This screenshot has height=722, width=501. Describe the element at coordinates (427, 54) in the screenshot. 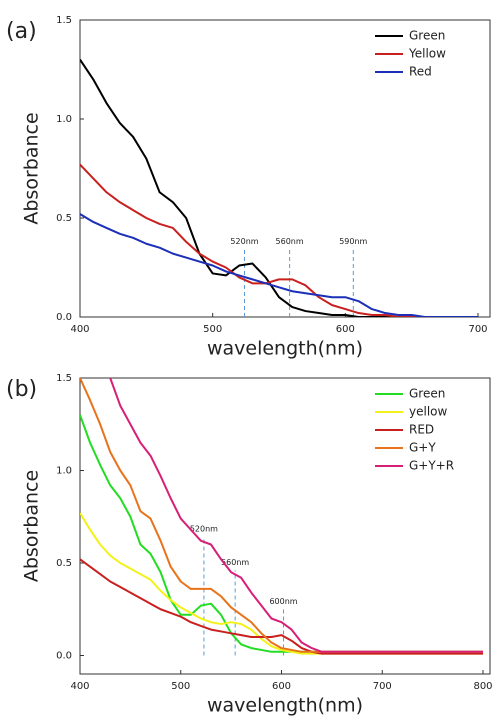

I see `legend-label: Yellow` at that location.